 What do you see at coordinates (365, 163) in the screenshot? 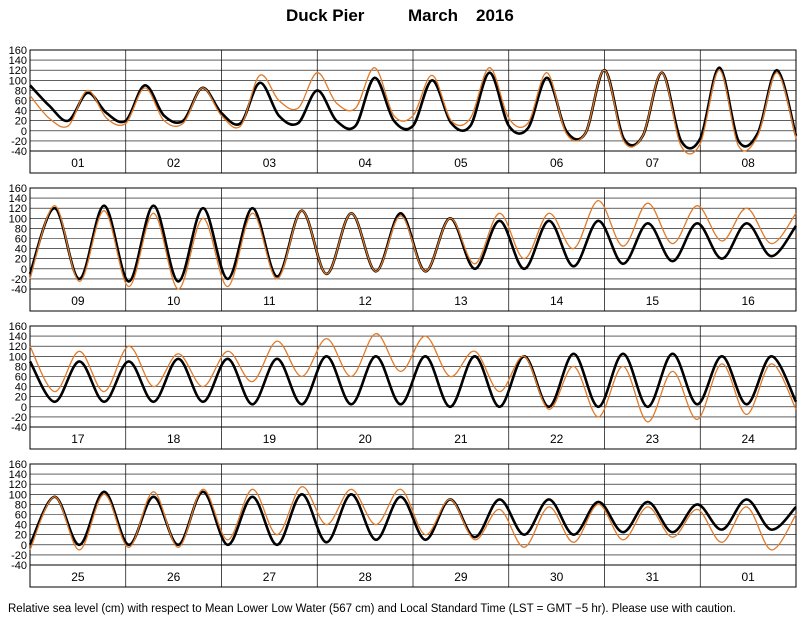
I see `day-label: 04` at bounding box center [365, 163].